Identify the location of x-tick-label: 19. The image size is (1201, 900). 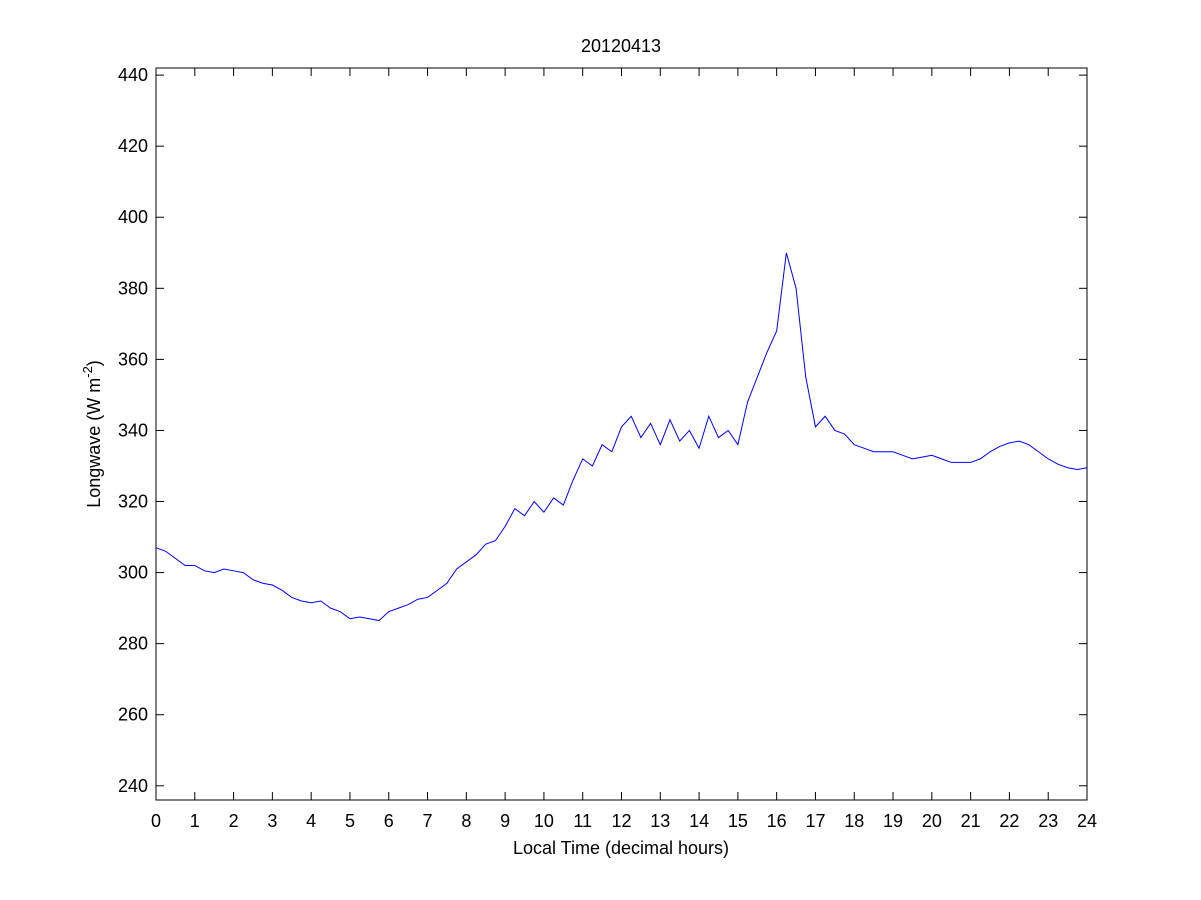
(893, 821).